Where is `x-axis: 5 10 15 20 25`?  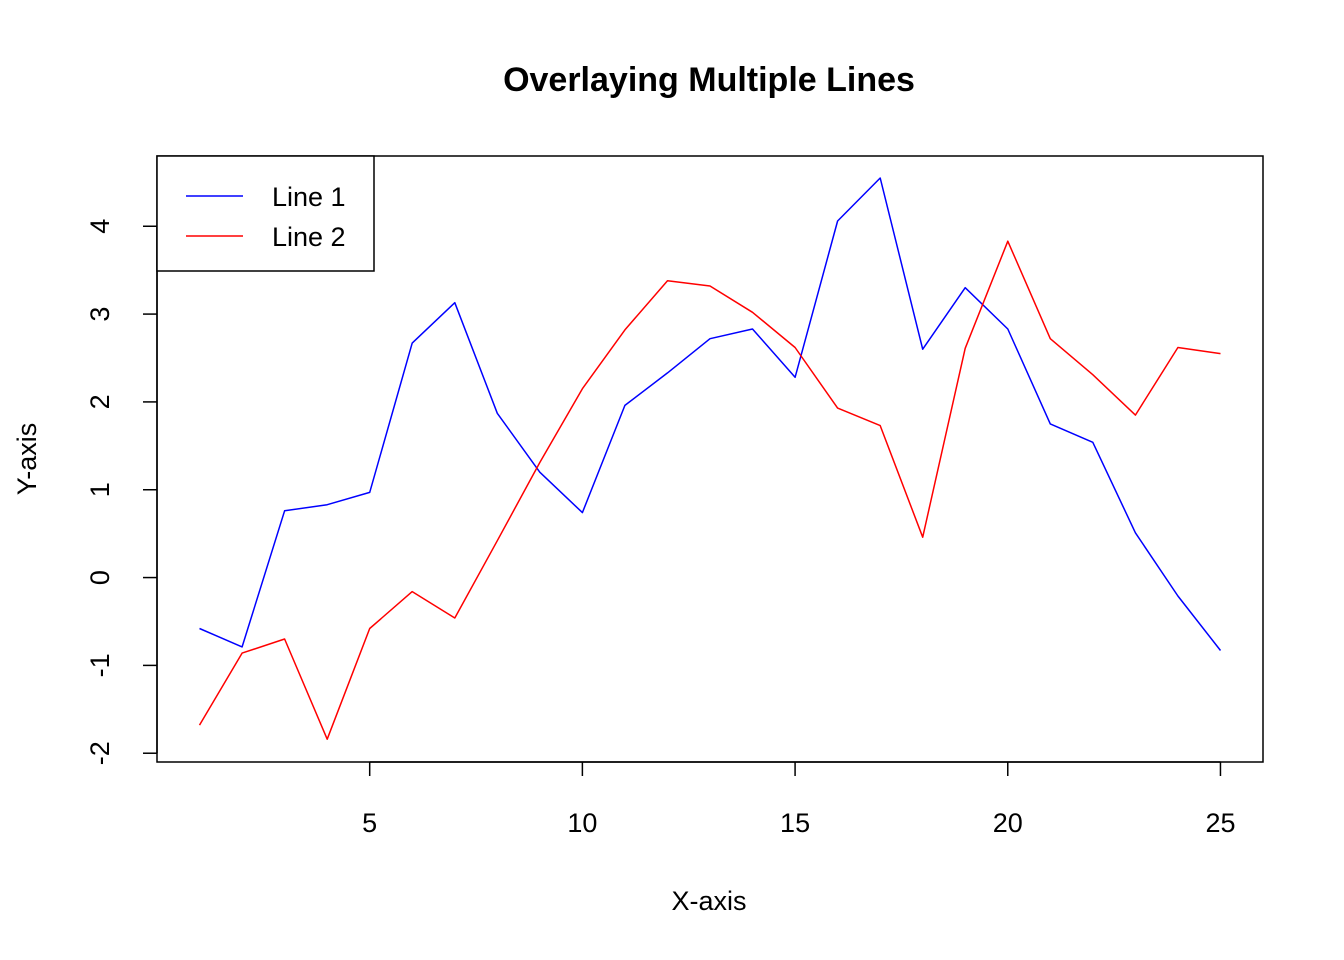
x-axis: 5 10 15 20 25 is located at coordinates (798, 799).